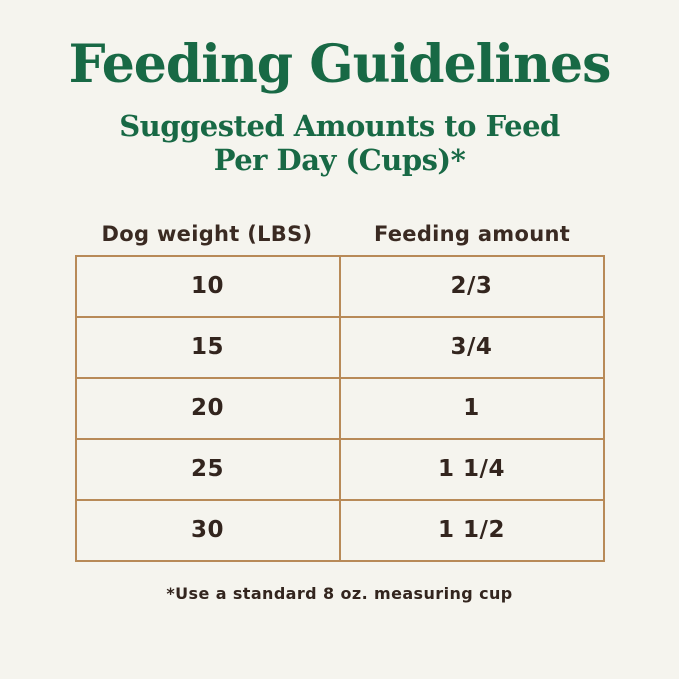 The width and height of the screenshot is (679, 679). Describe the element at coordinates (471, 408) in the screenshot. I see `amount-cell: 1` at that location.